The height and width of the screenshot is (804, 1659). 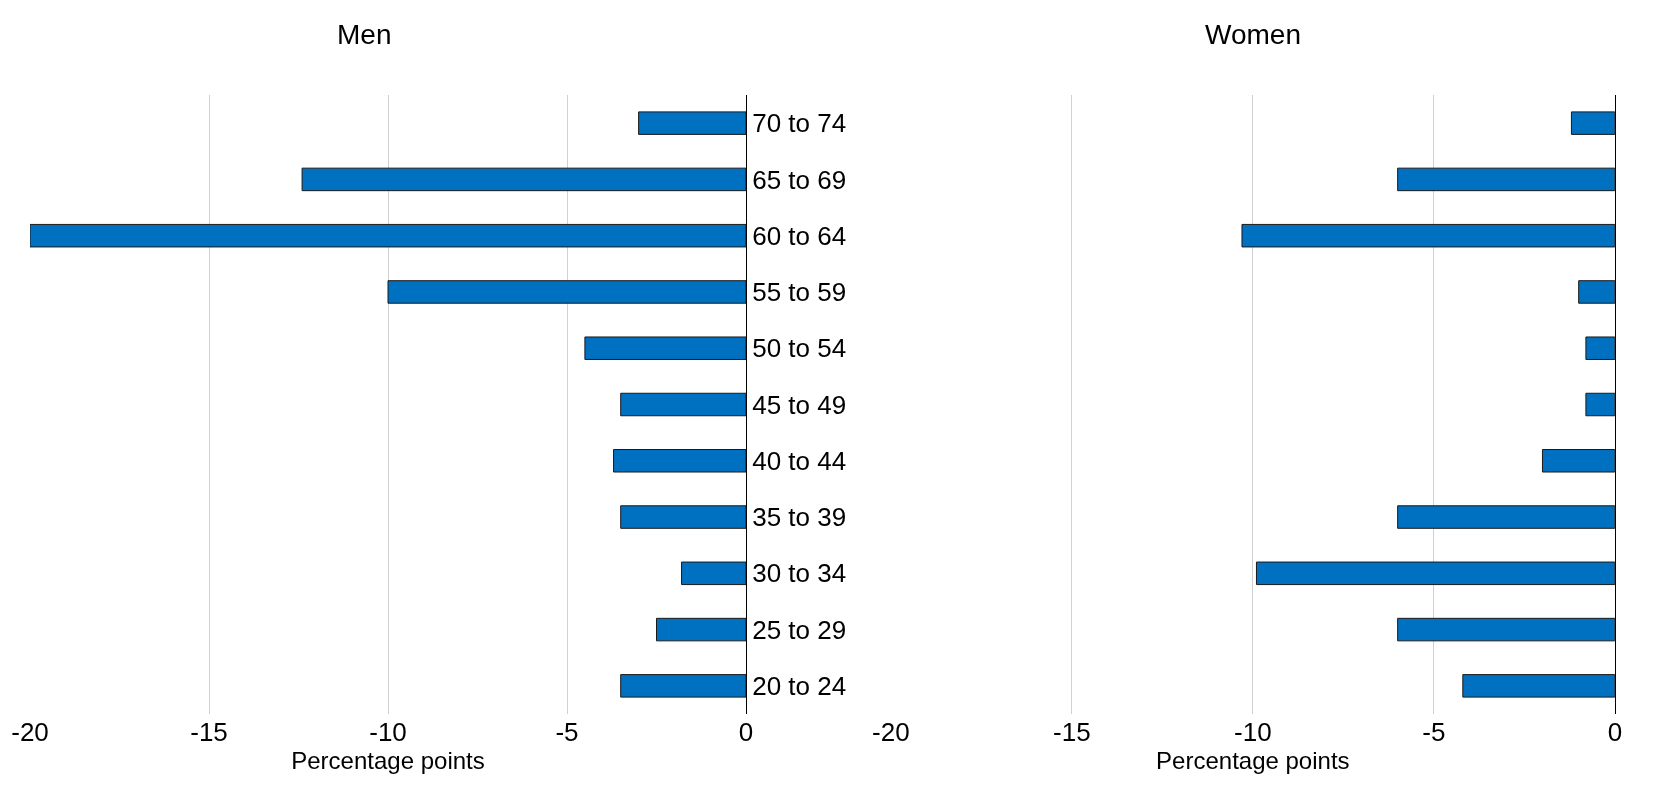 What do you see at coordinates (799, 404) in the screenshot?
I see `y-tick-label: 45 to 49` at bounding box center [799, 404].